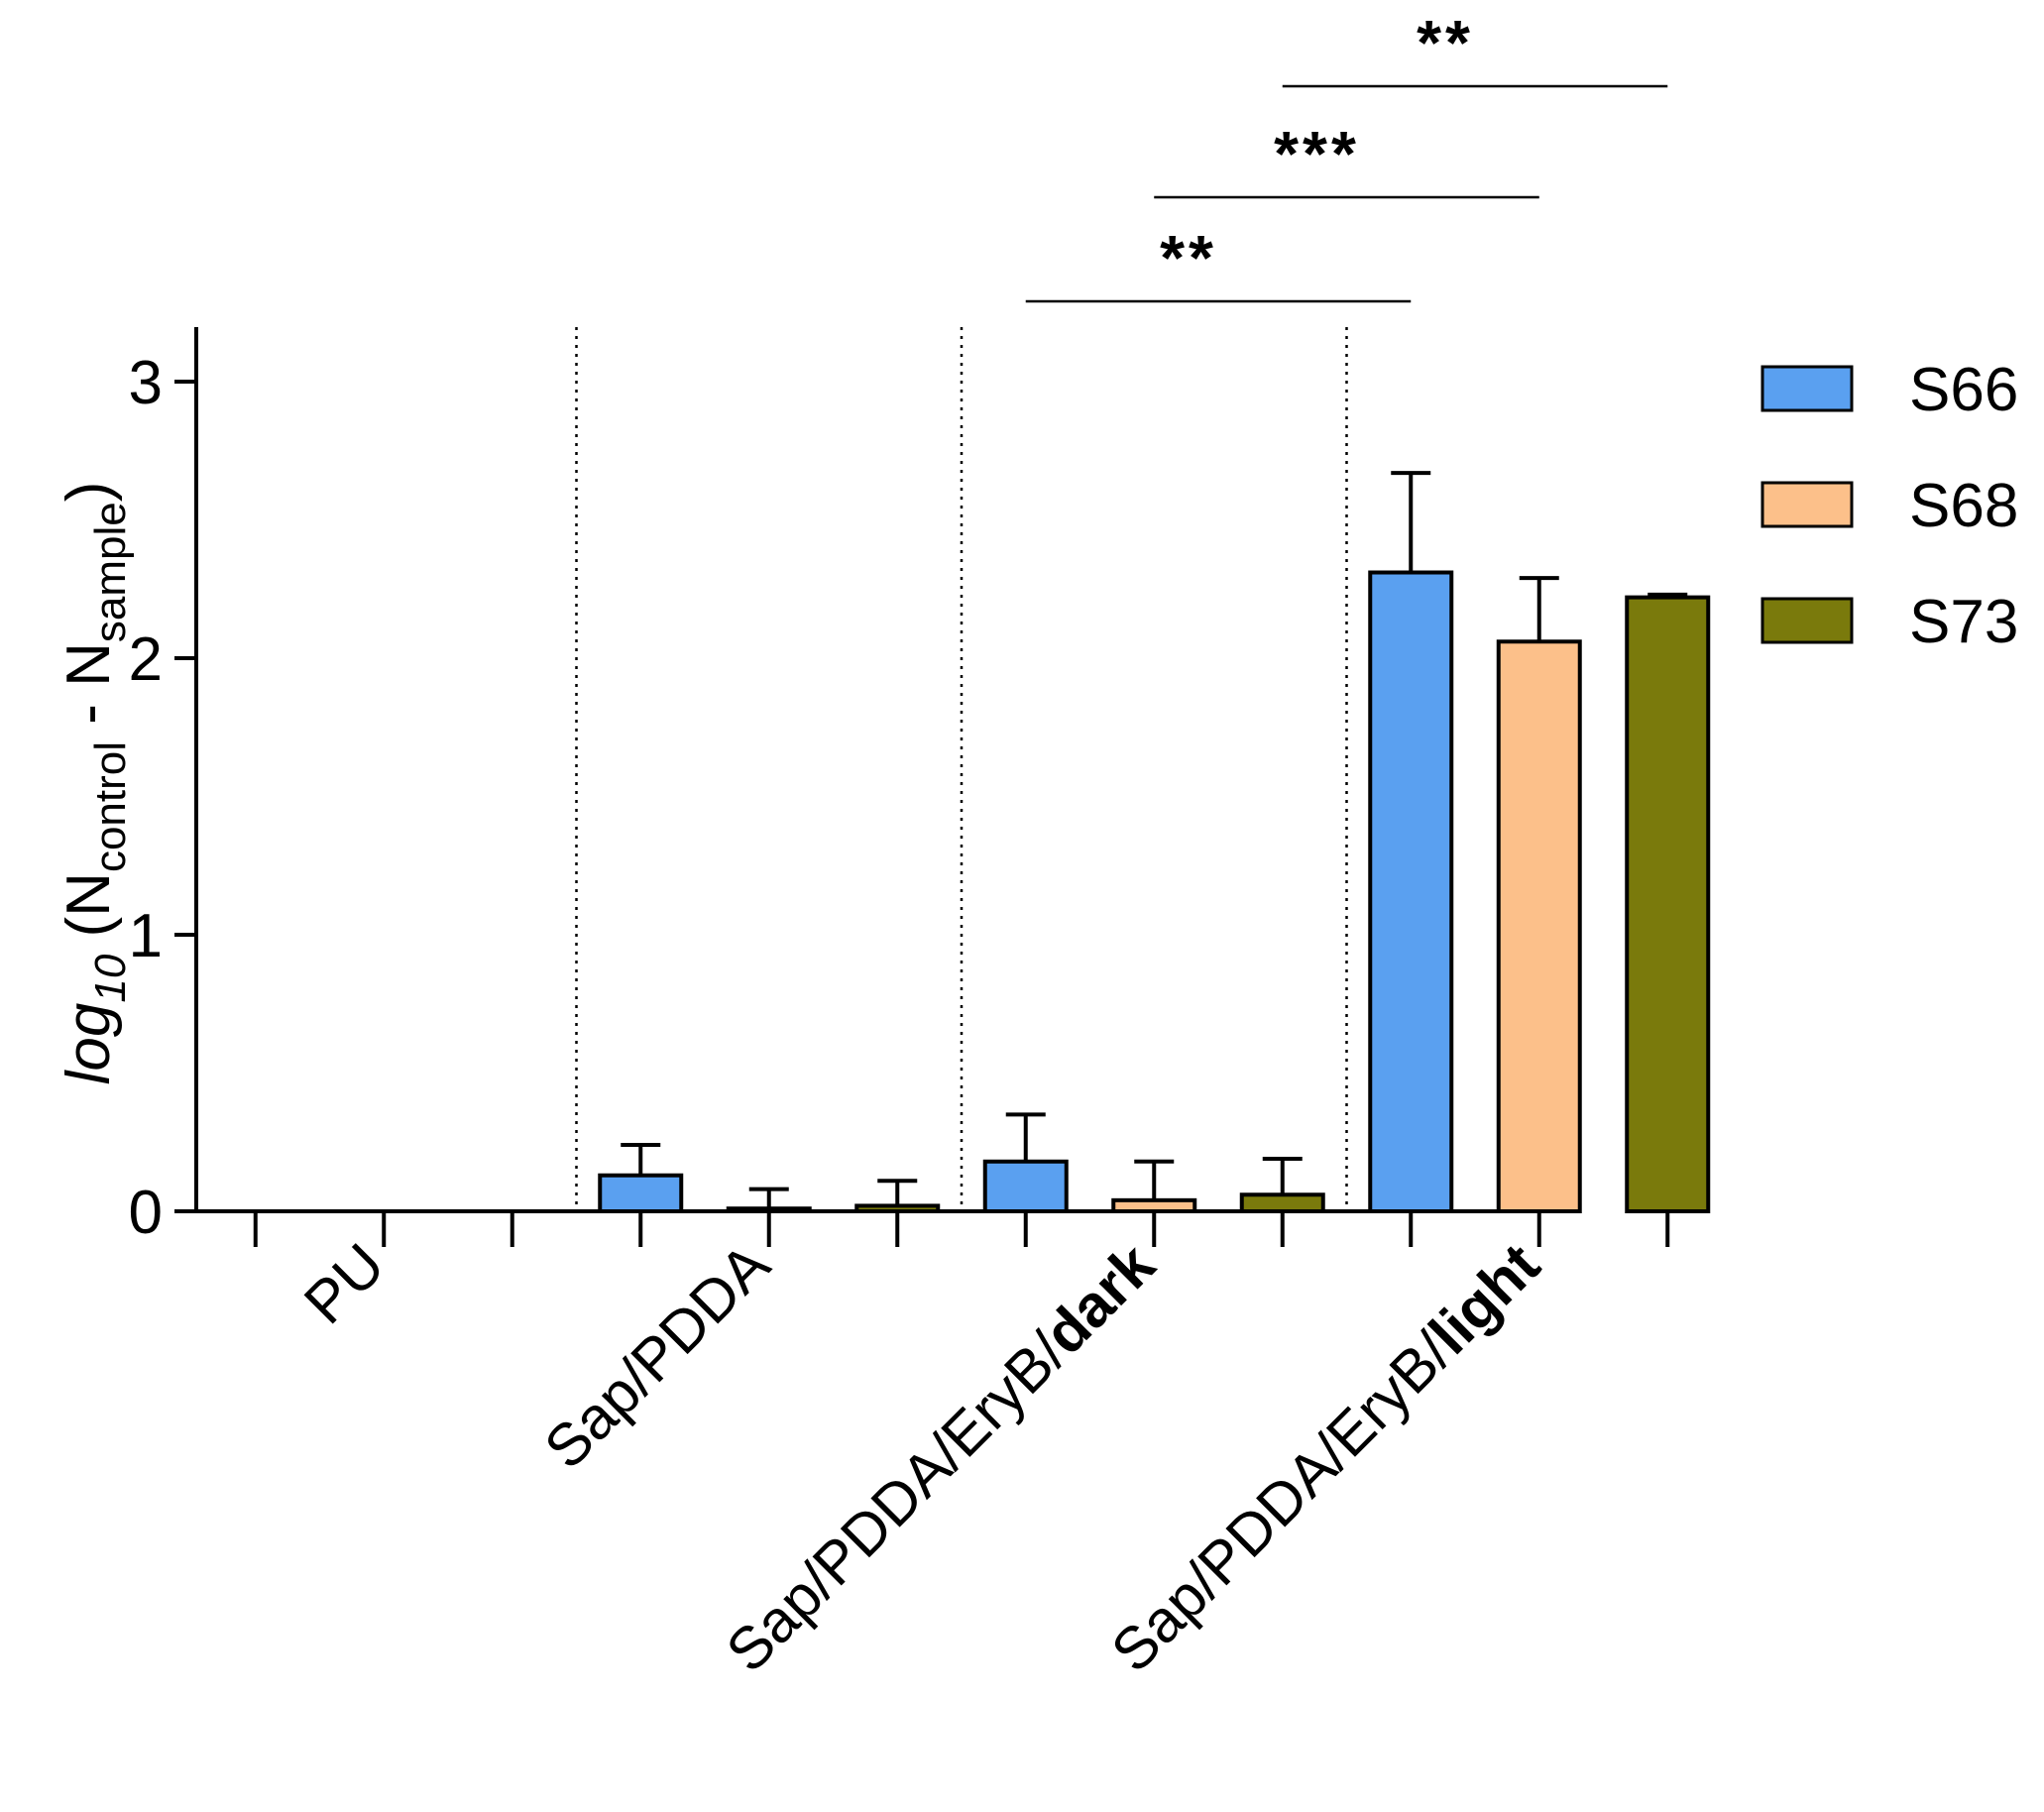 Image resolution: width=2044 pixels, height=1812 pixels. What do you see at coordinates (1963, 622) in the screenshot?
I see `legend-label-s73: S73` at bounding box center [1963, 622].